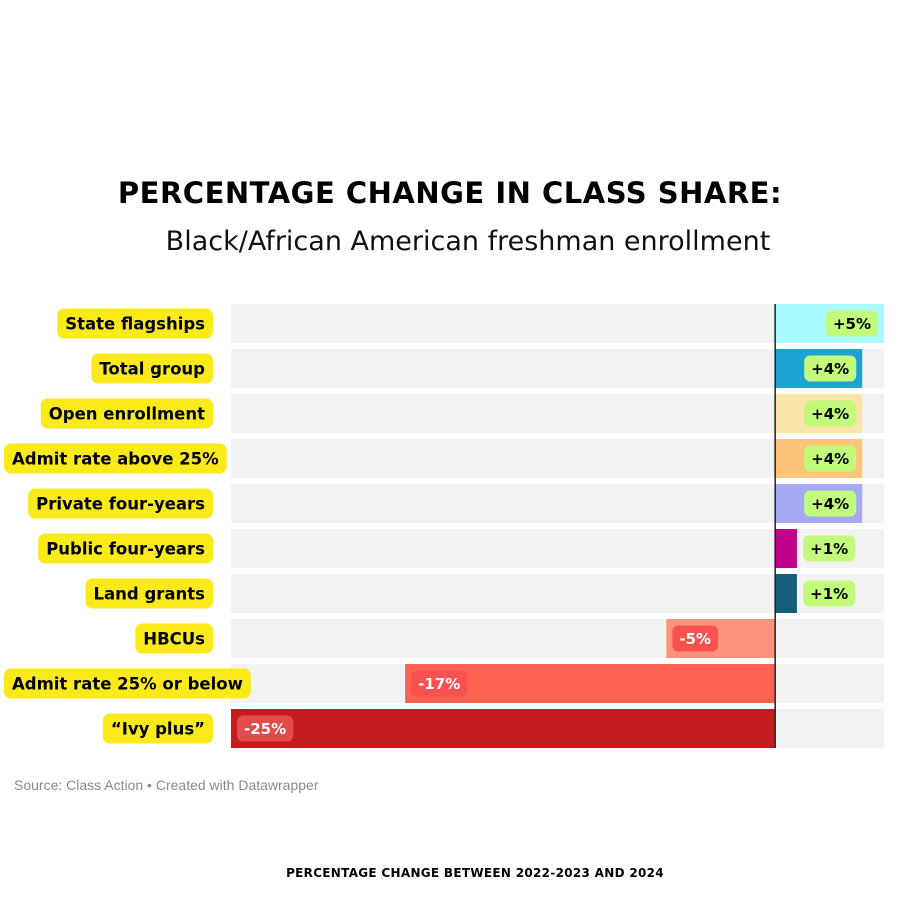  I want to click on category-label: Private four-years, so click(120, 504).